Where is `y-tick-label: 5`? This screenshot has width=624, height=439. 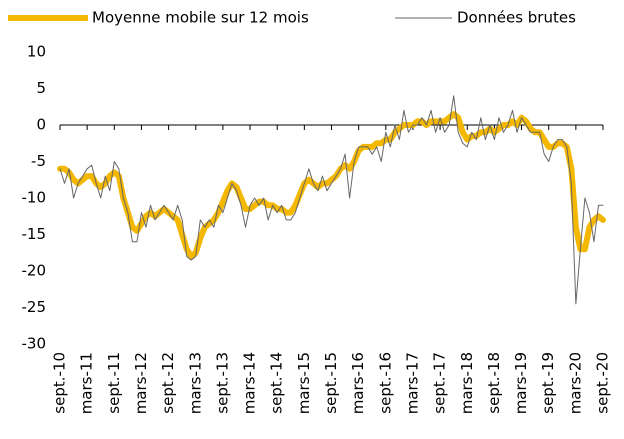 y-tick-label: 5 is located at coordinates (41, 88).